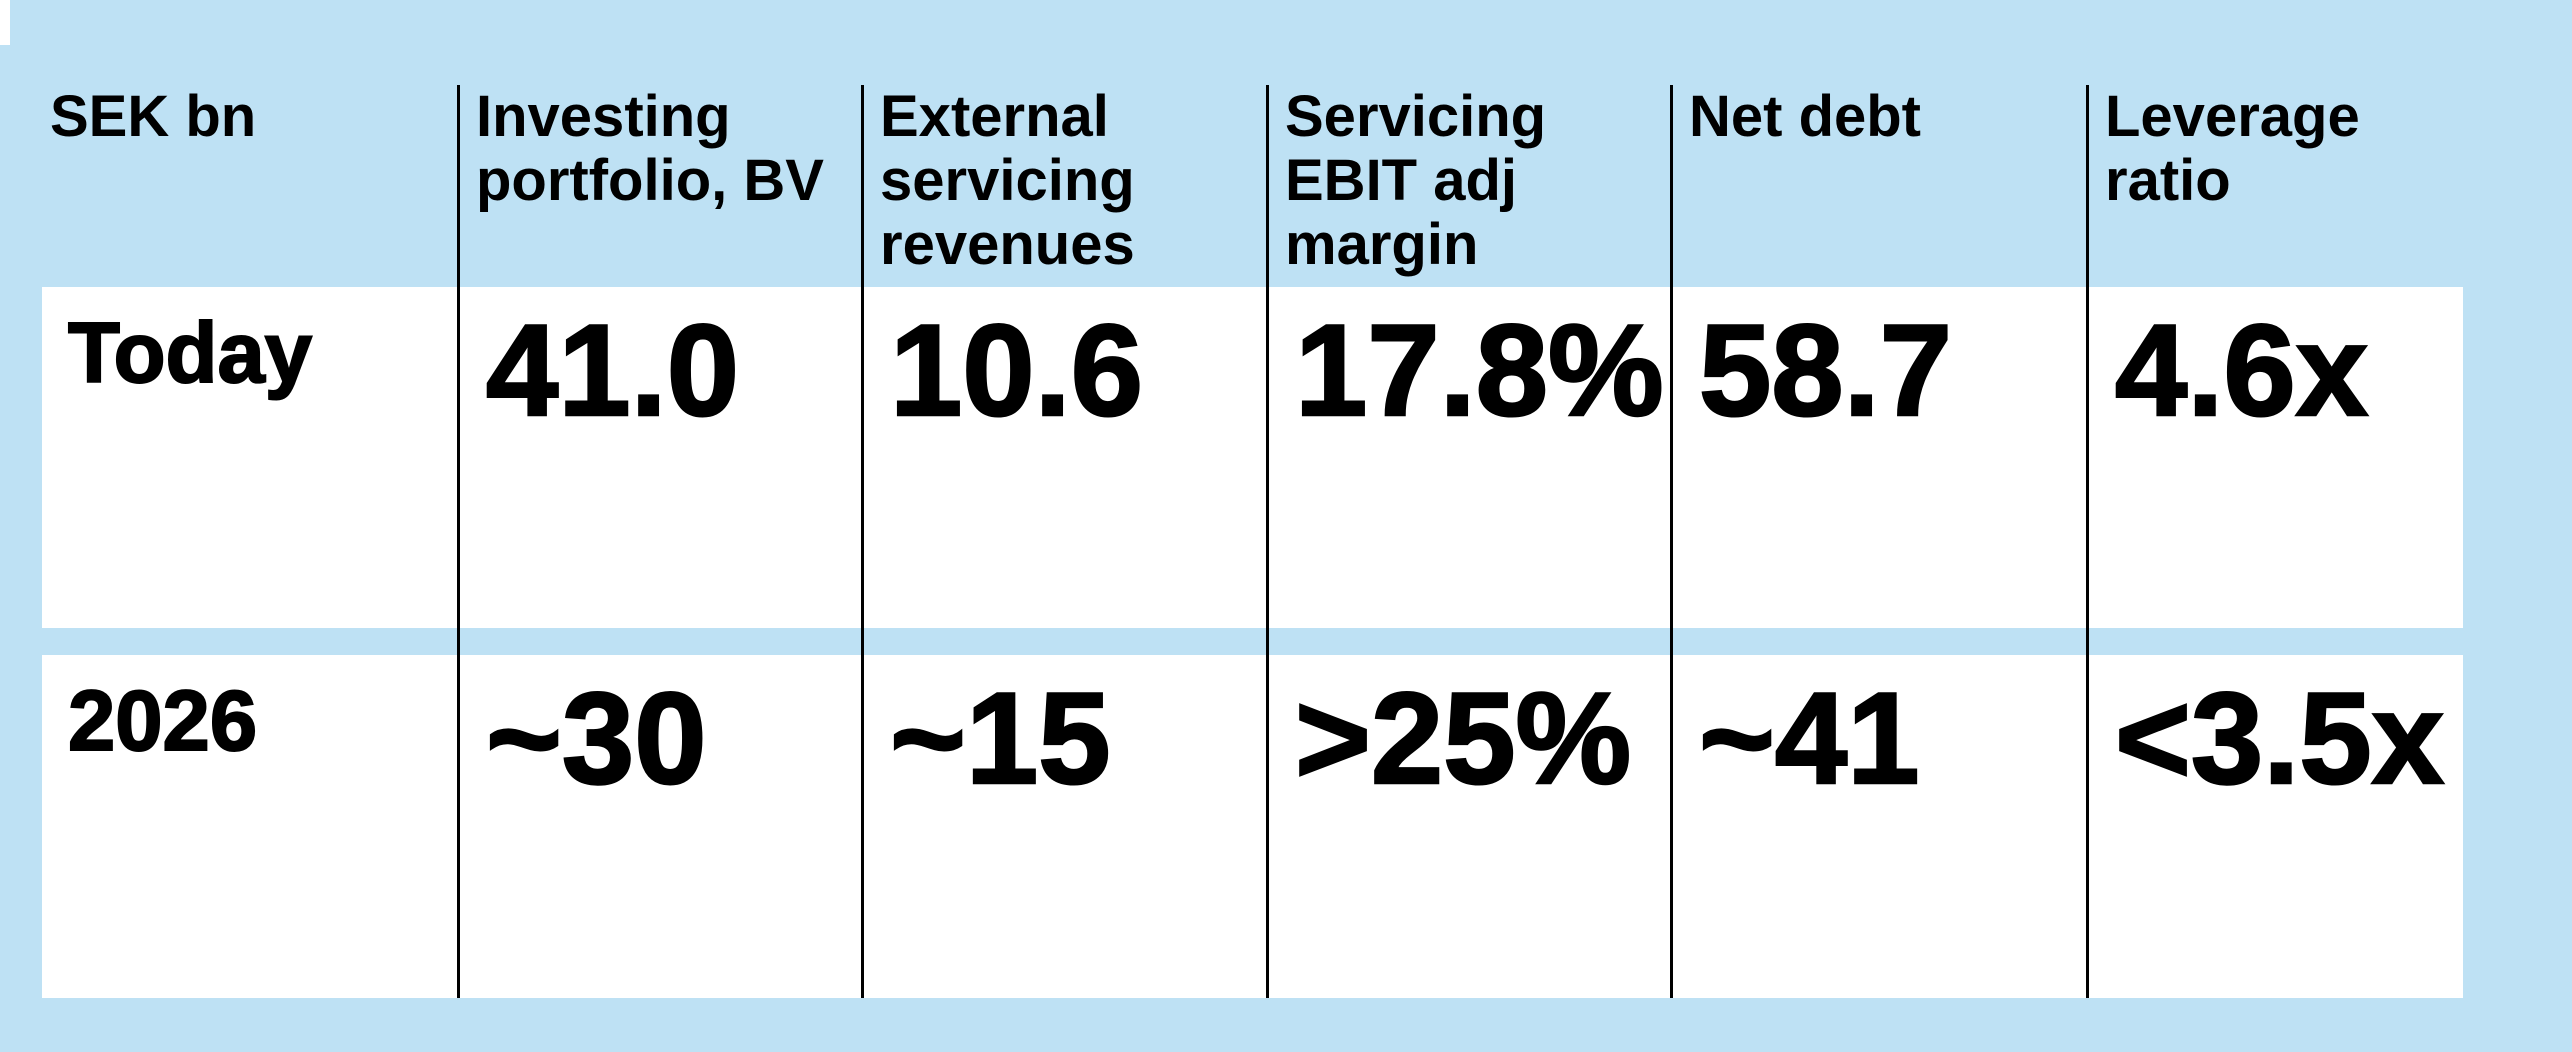 The image size is (2572, 1052). Describe the element at coordinates (5, 22) in the screenshot. I see `corner-artifact` at that location.